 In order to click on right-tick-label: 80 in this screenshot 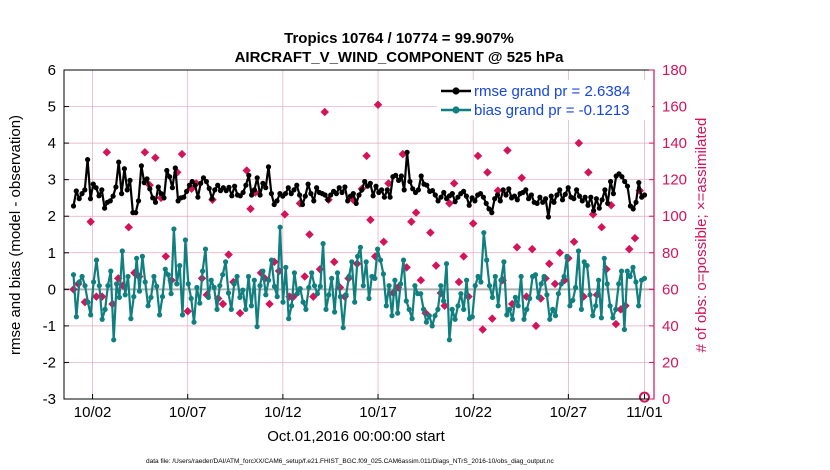, I will do `click(670, 253)`.